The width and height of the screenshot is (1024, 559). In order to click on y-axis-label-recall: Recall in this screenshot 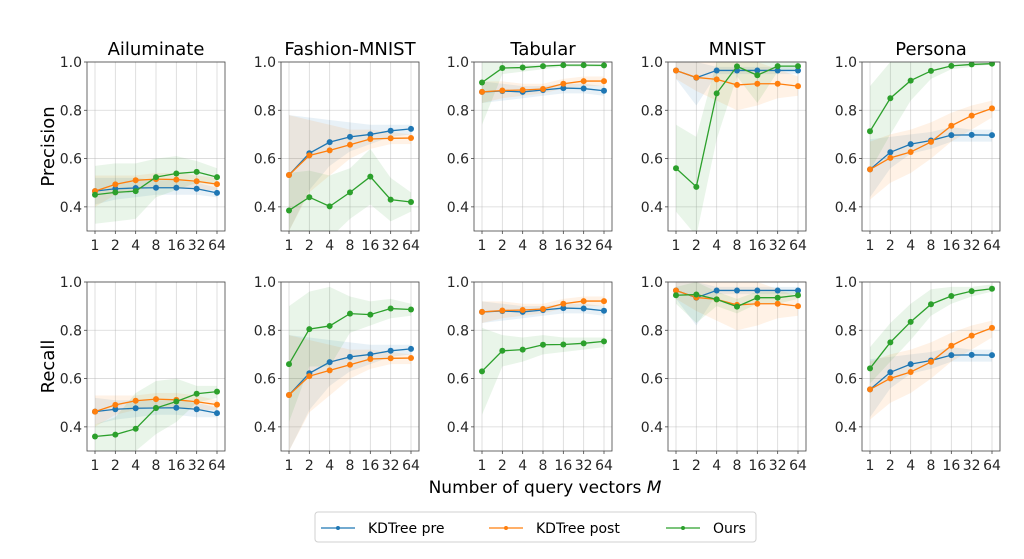, I will do `click(48, 367)`.